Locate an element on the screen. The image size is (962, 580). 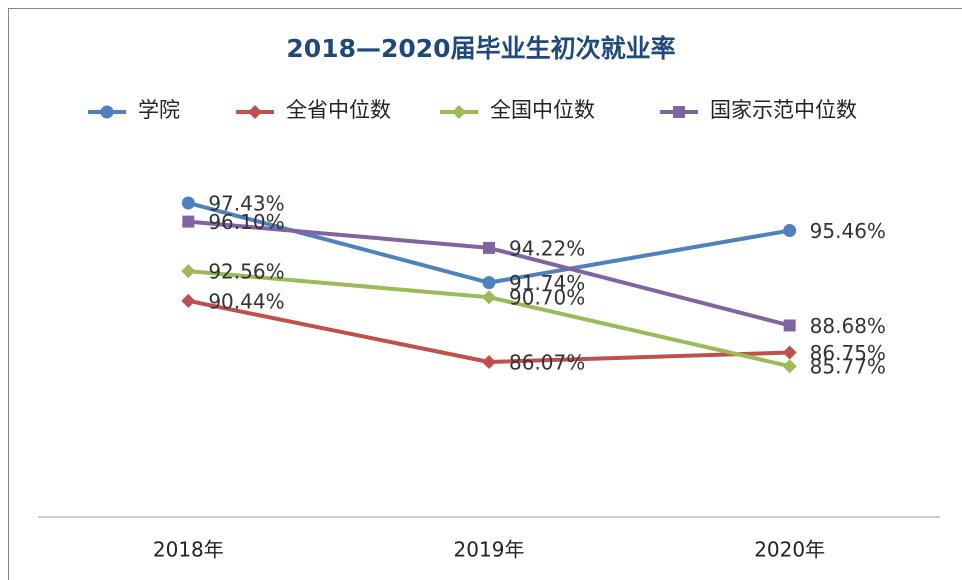
data-label: 92.56% is located at coordinates (246, 272).